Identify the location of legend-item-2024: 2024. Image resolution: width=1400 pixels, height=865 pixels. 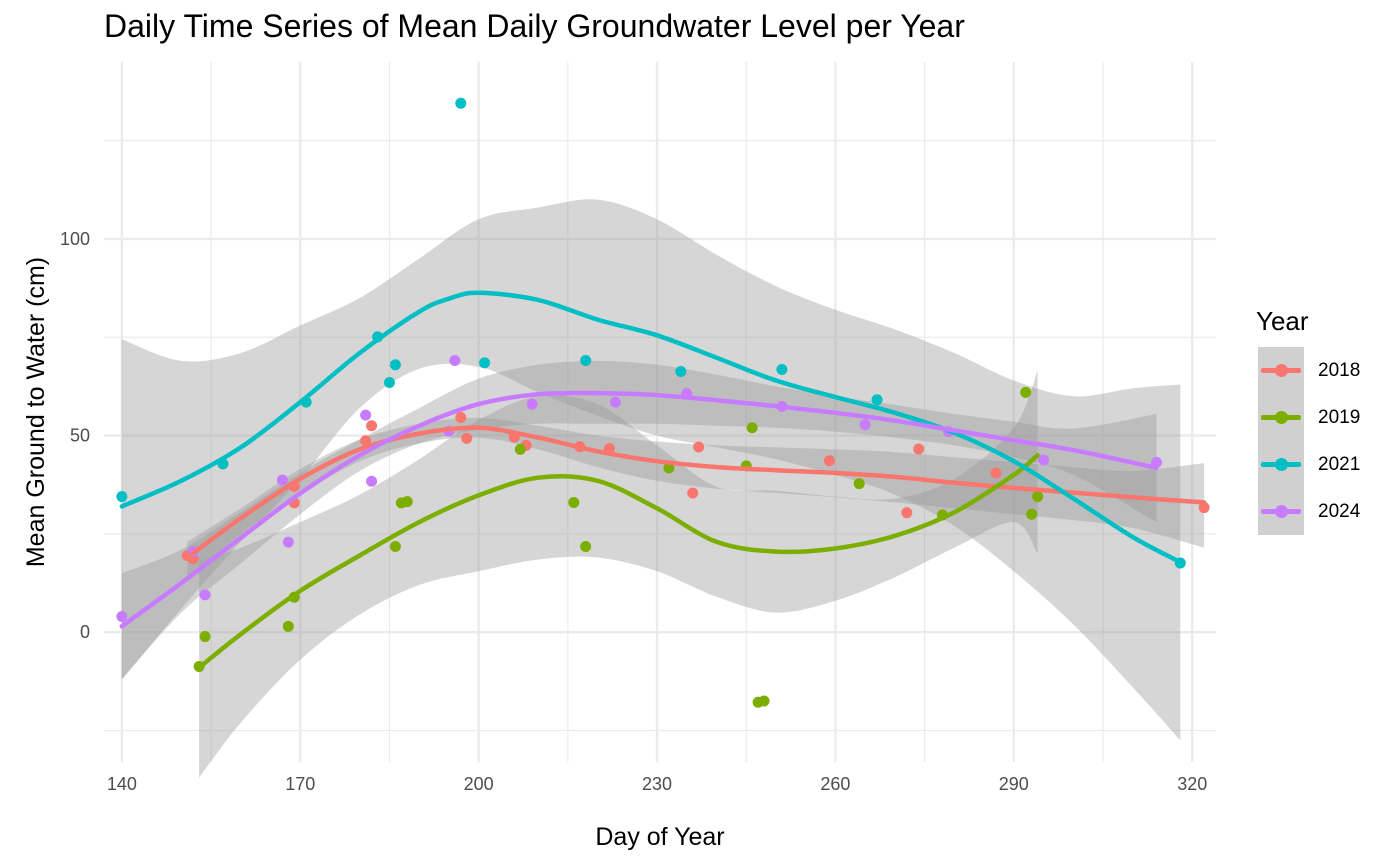
(1309, 511).